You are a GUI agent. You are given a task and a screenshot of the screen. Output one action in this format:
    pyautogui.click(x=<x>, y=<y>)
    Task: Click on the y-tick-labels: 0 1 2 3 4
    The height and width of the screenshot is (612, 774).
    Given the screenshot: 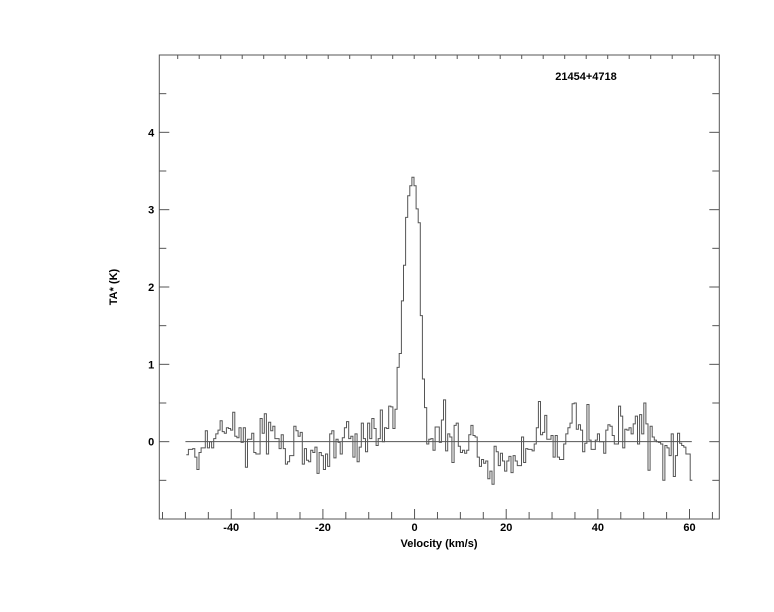 What is the action you would take?
    pyautogui.click(x=151, y=287)
    